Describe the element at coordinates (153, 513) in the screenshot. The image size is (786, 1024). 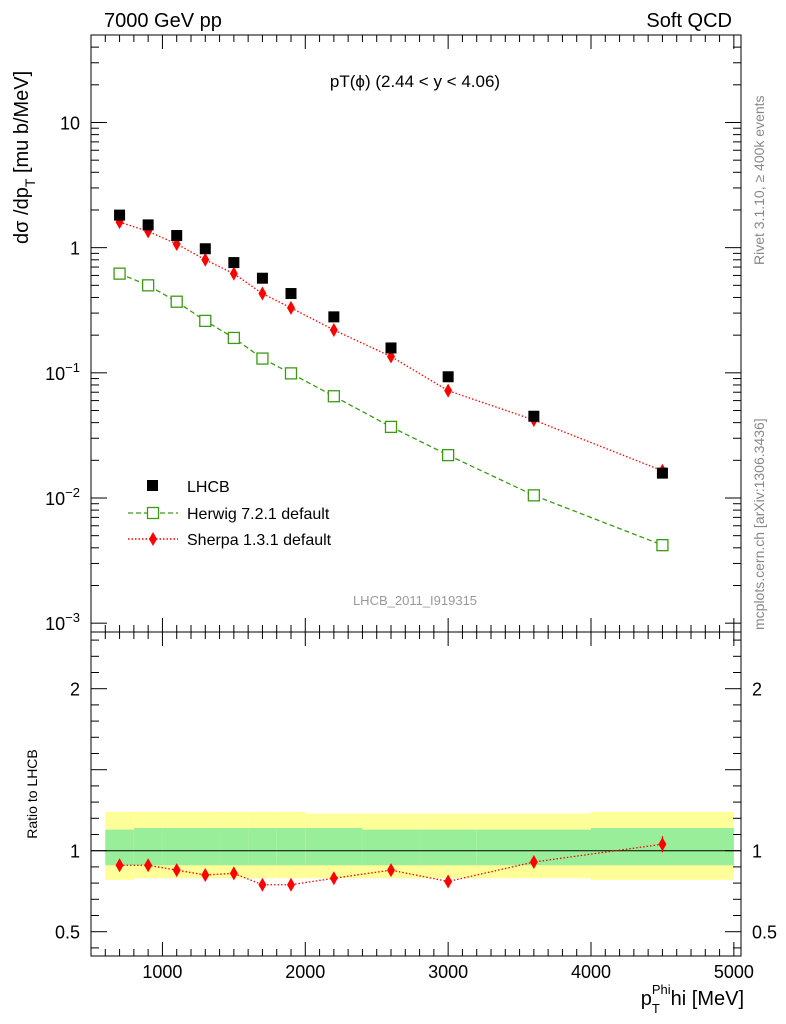
I see `legend-marker-herwig` at that location.